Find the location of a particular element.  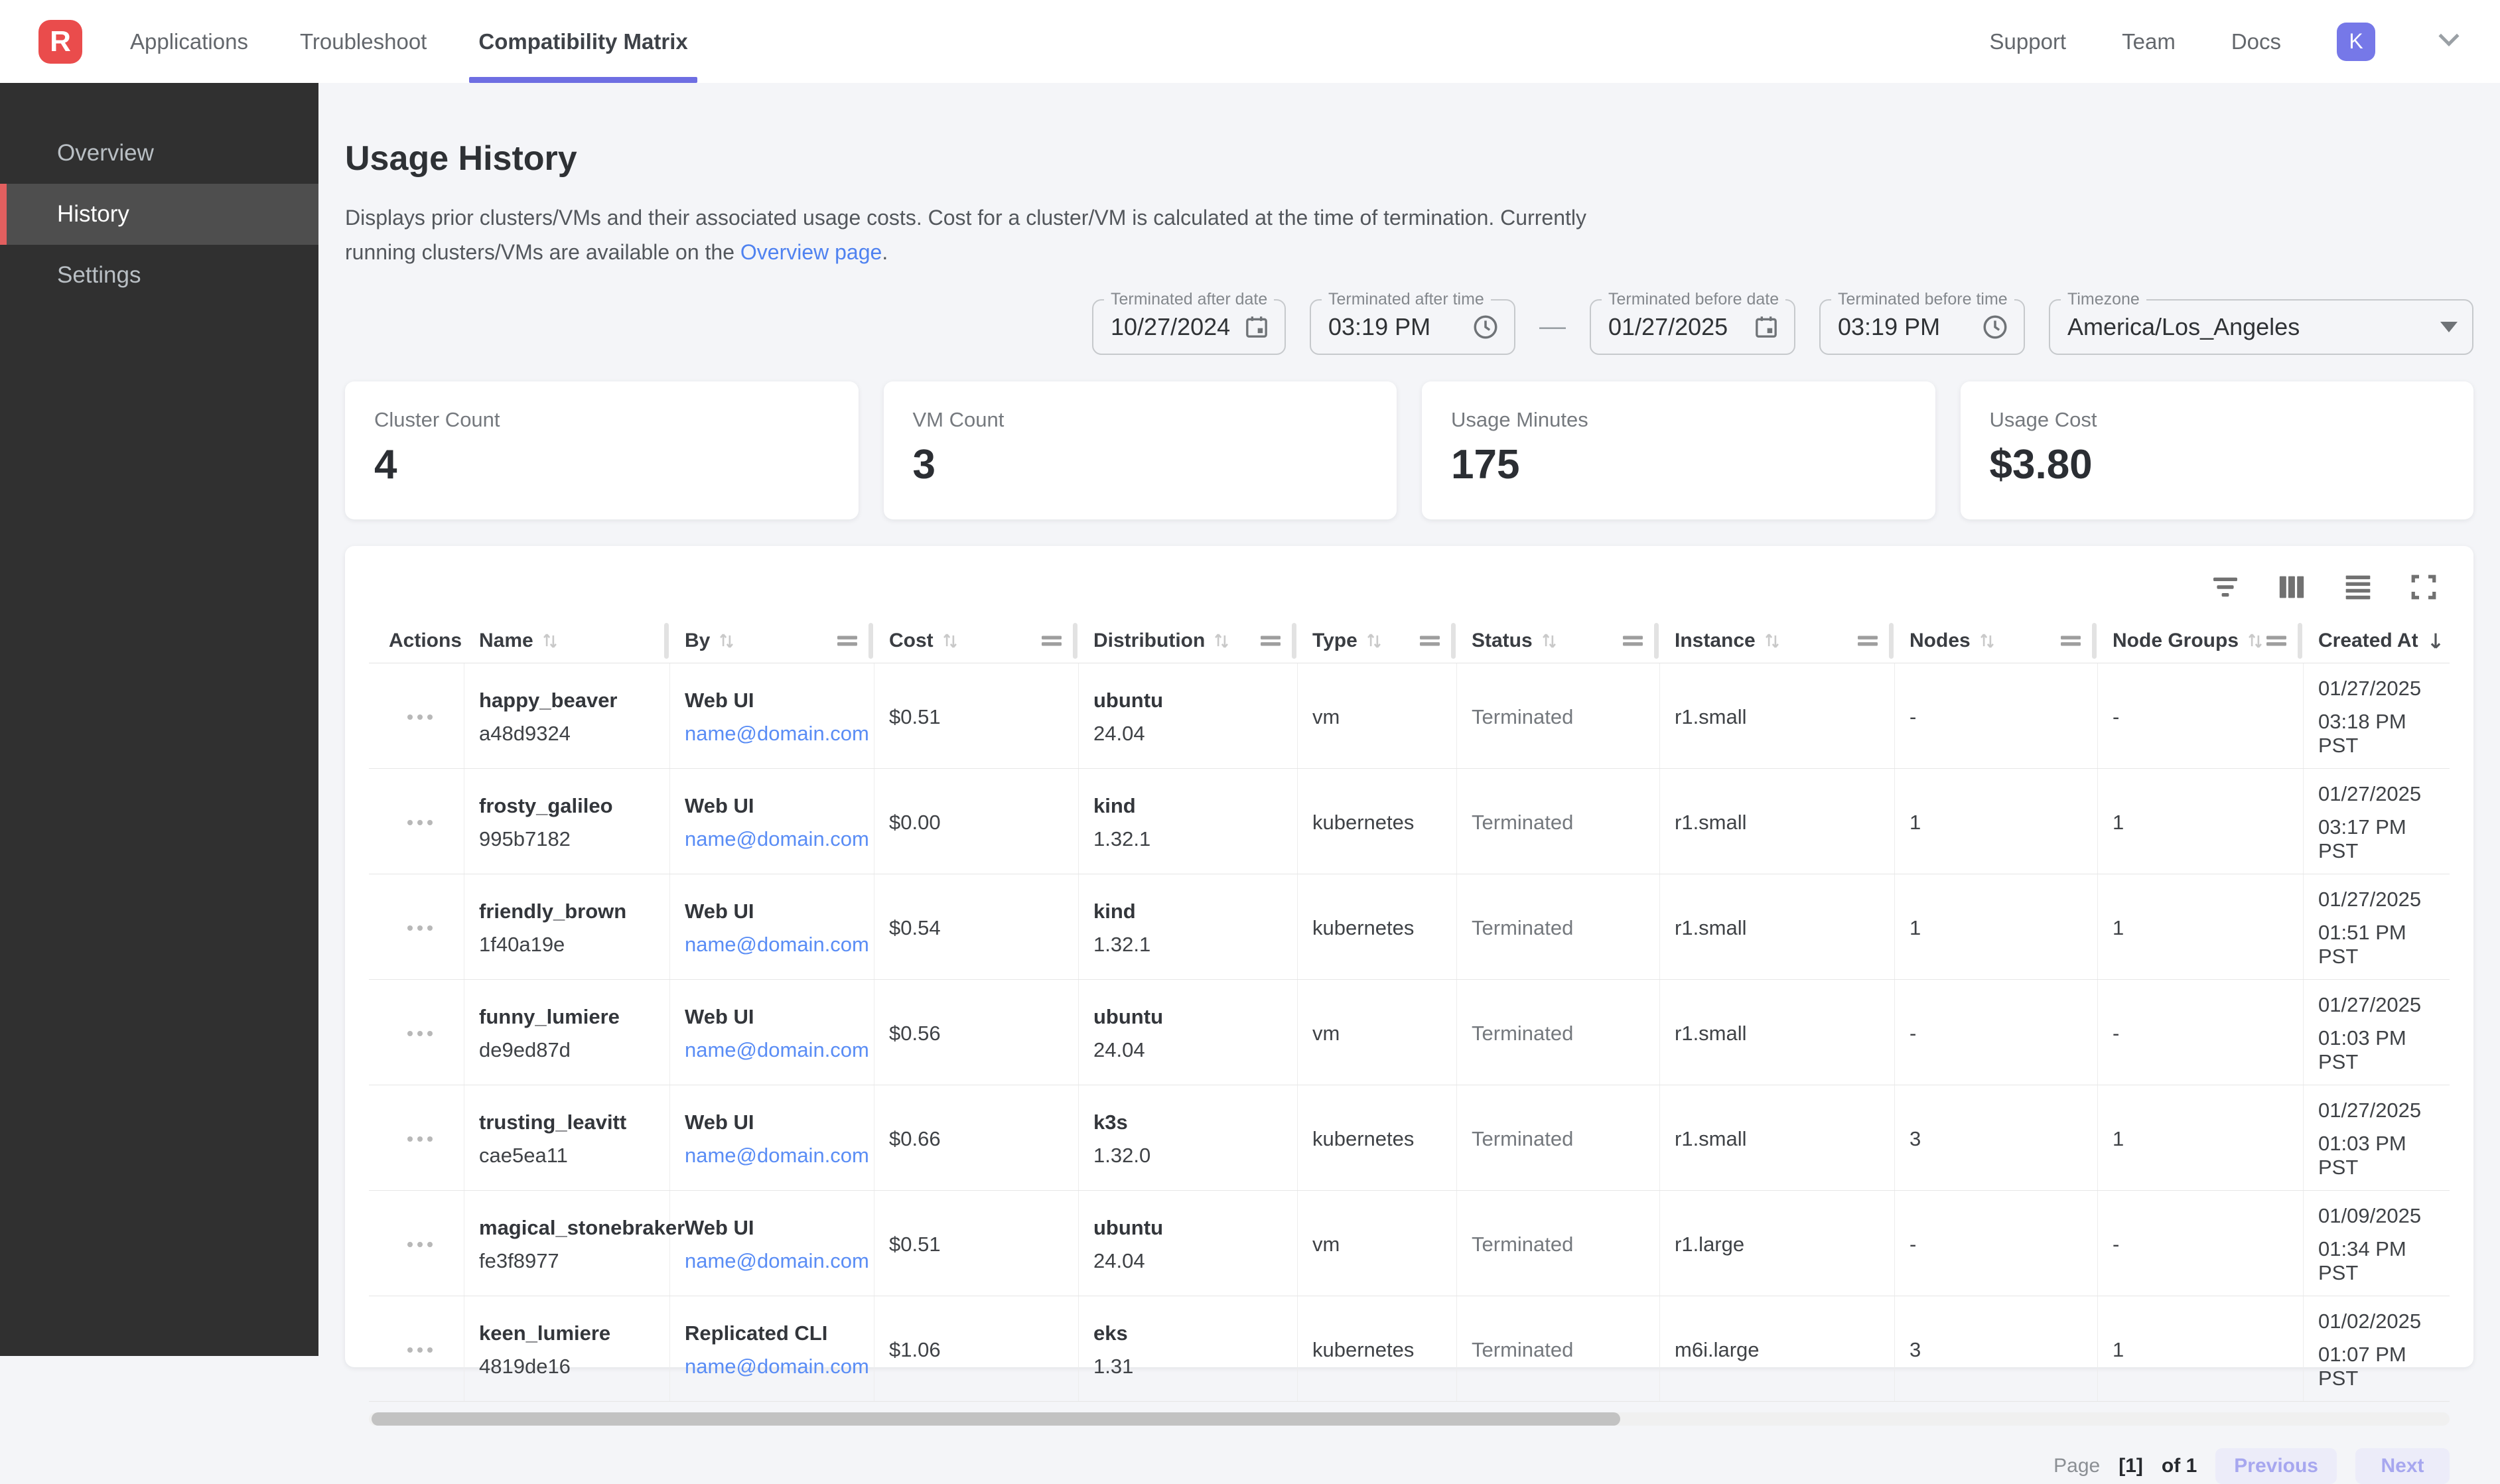

field-value: 03:19 PM is located at coordinates (1379, 326).